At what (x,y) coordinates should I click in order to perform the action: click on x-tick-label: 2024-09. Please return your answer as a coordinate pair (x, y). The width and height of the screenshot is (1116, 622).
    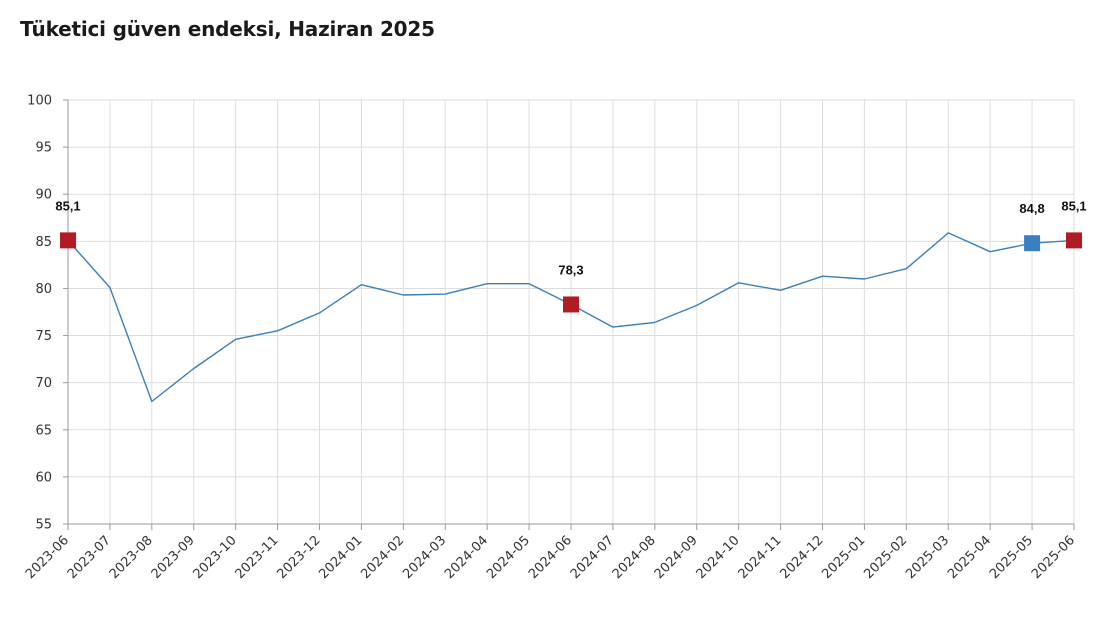
    Looking at the image, I should click on (676, 557).